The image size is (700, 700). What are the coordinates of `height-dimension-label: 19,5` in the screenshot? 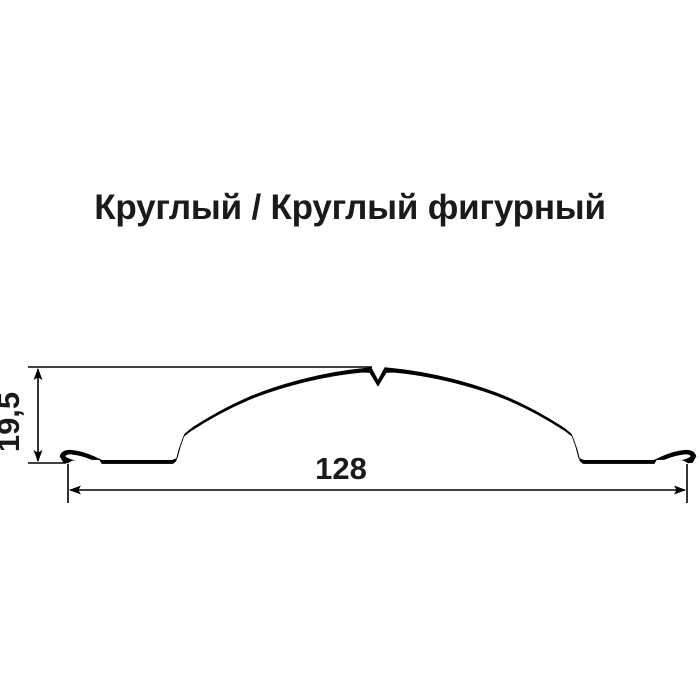 It's located at (13, 422).